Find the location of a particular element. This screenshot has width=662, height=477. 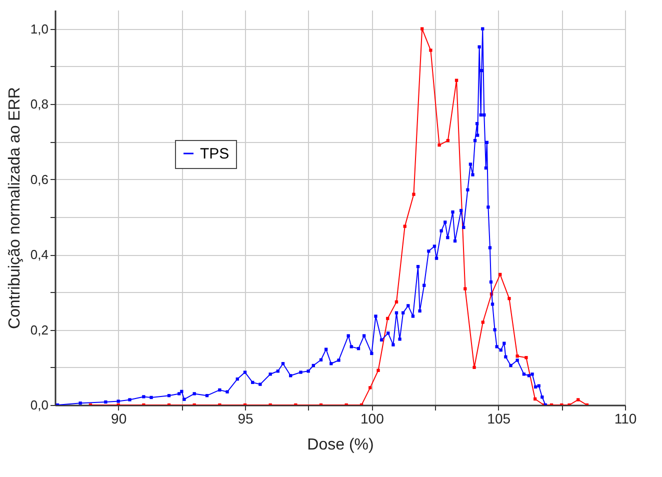

y-tick-label: 0,4 is located at coordinates (39, 254).